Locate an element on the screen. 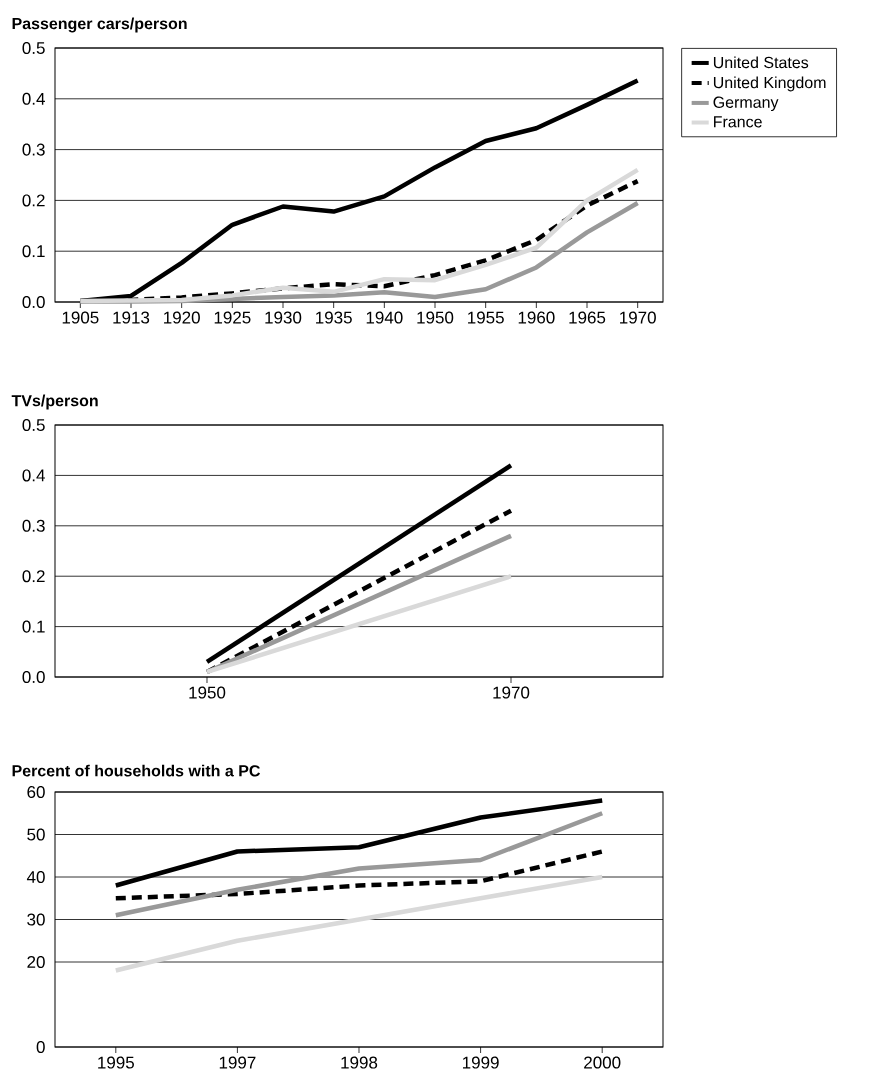  legend-label: France is located at coordinates (738, 122).